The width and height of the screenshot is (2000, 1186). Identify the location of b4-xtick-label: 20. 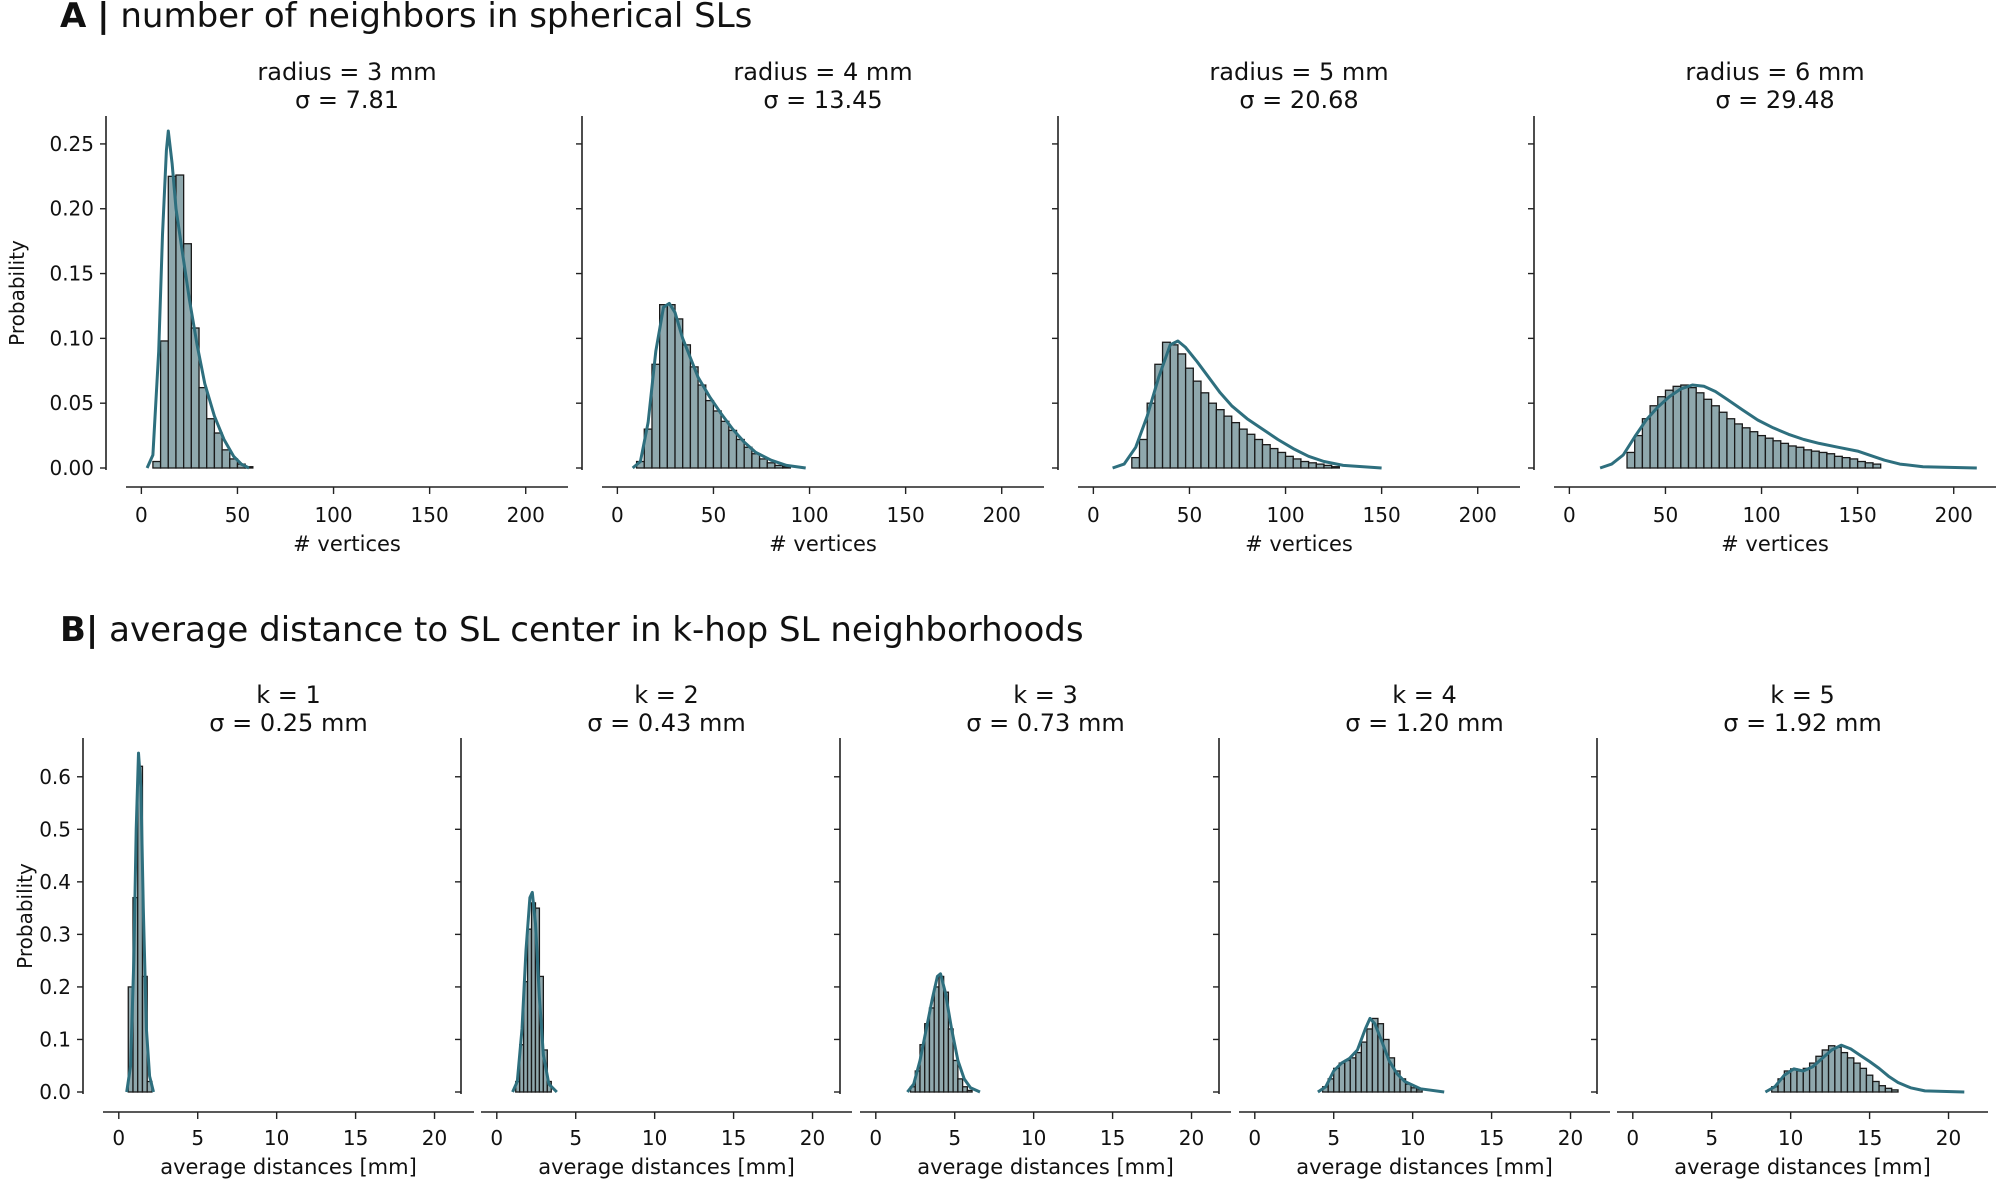
(1570, 1138).